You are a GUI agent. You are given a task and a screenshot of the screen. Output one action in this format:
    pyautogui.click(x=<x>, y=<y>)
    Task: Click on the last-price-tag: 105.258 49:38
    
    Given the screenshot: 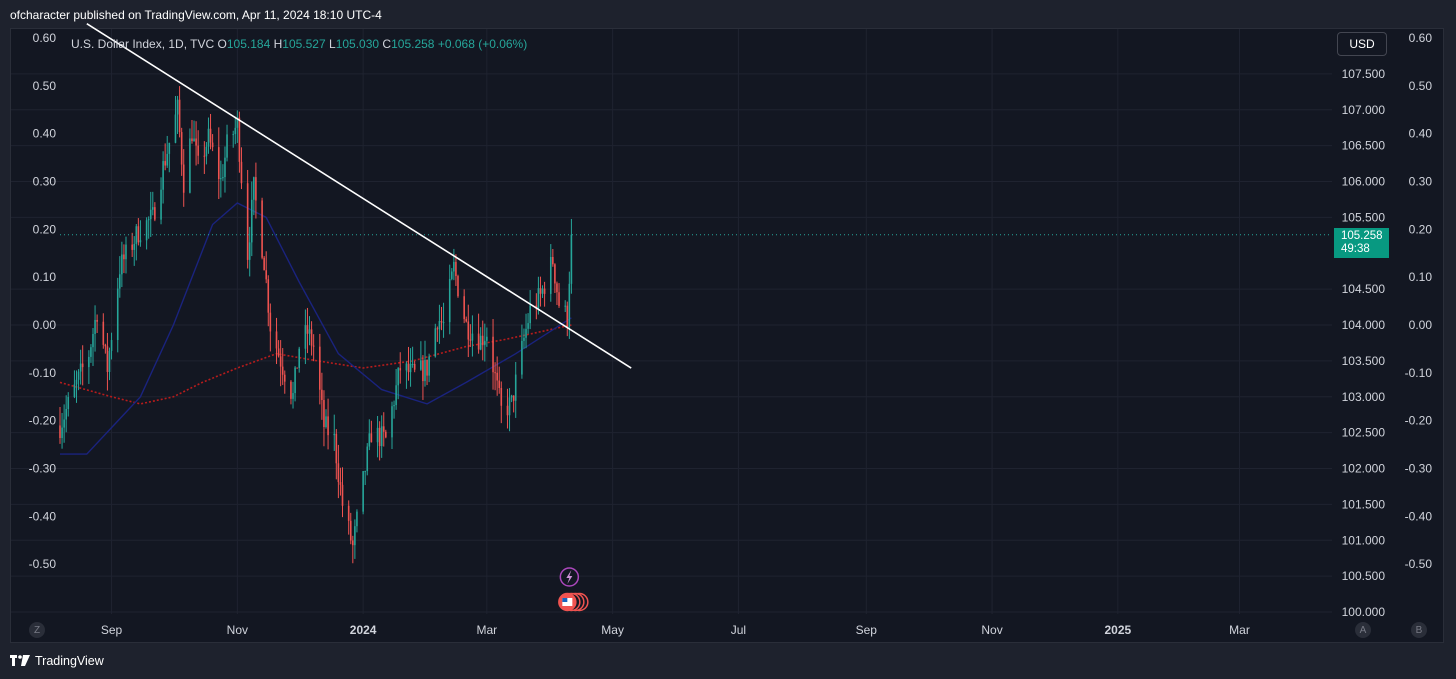 What is the action you would take?
    pyautogui.click(x=1361, y=243)
    